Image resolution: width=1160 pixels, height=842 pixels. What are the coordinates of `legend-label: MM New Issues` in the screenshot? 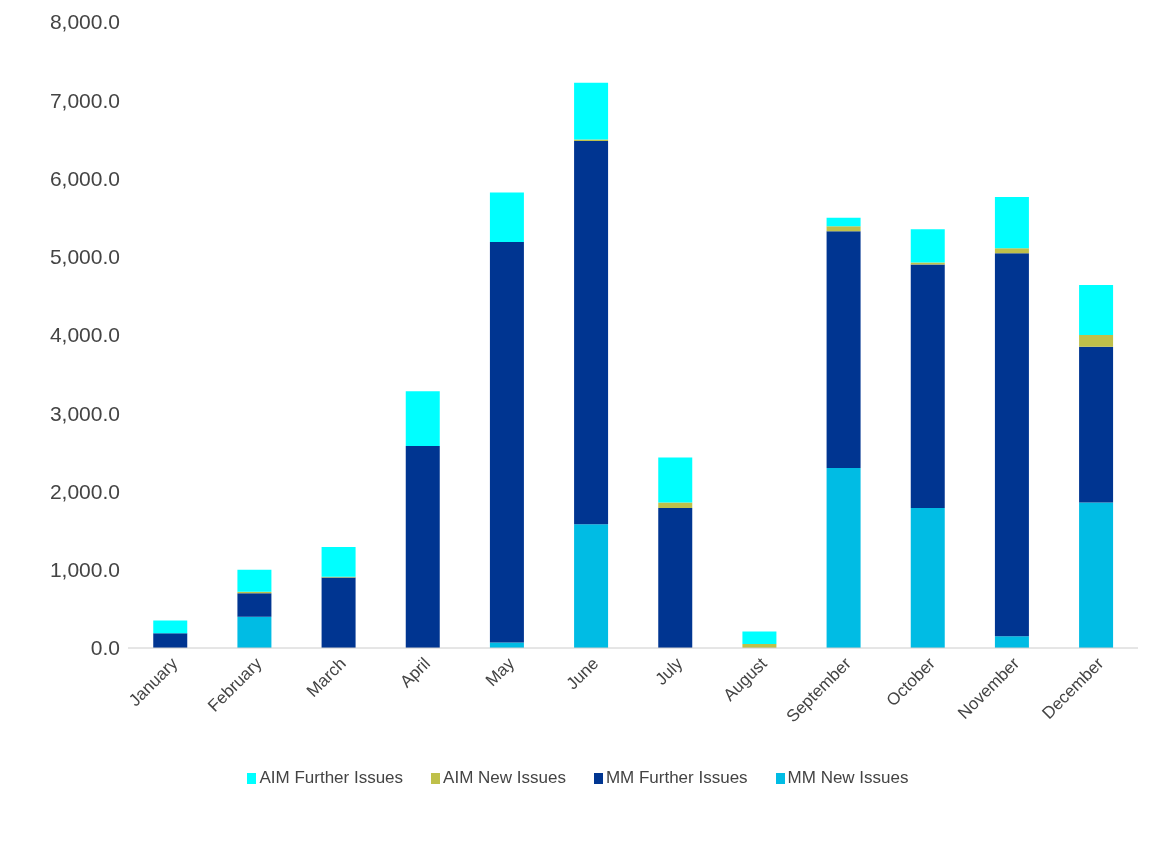 It's located at (847, 778).